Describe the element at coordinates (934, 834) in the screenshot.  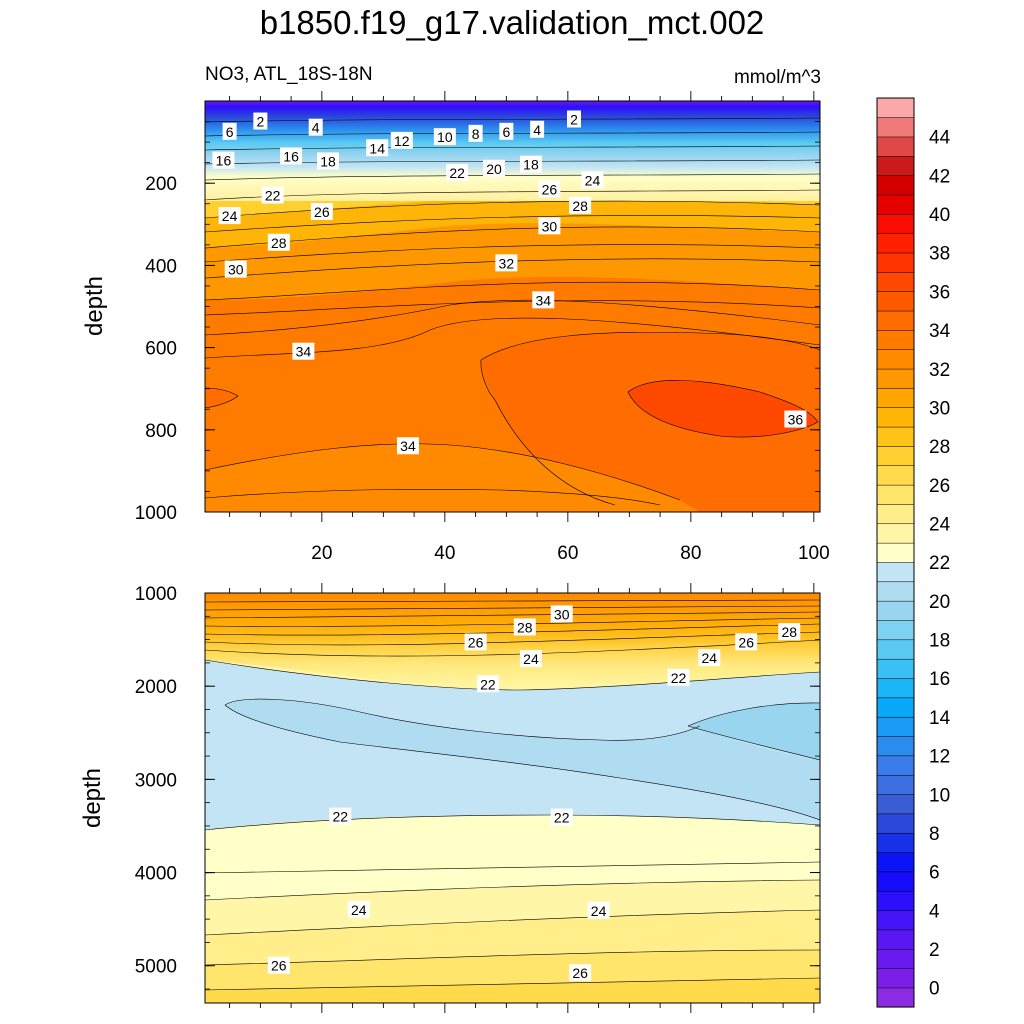
I see `colorbar-label: 8` at that location.